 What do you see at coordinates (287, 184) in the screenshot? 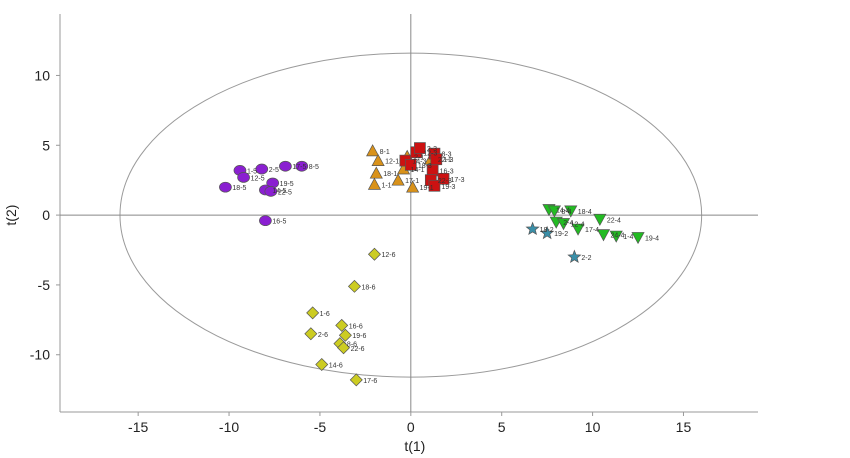
I see `point-label: 19-5` at bounding box center [287, 184].